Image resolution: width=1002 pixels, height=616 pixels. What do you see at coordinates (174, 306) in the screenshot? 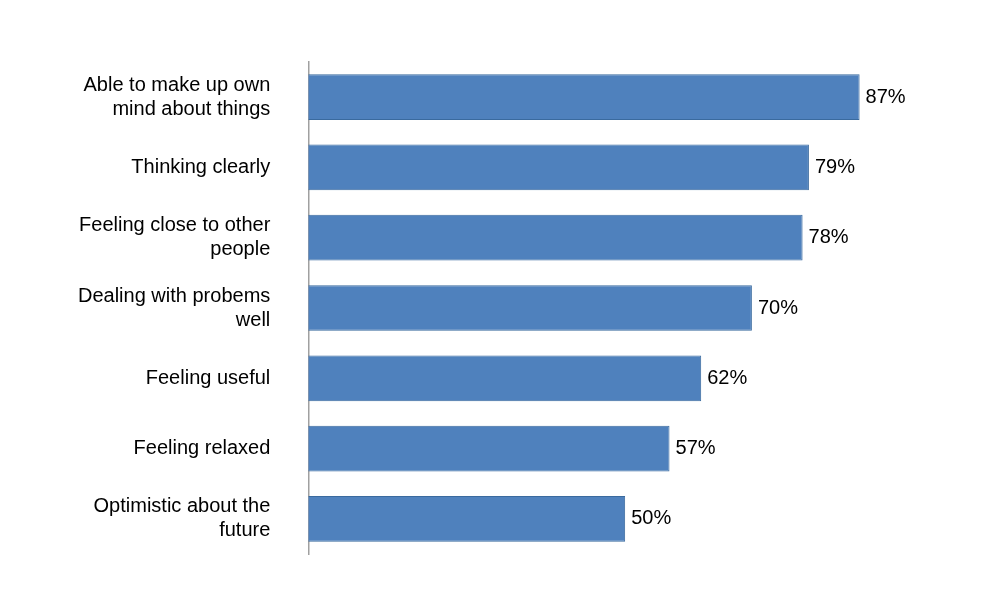
I see `y-tick-label: Dealing with probems well` at bounding box center [174, 306].